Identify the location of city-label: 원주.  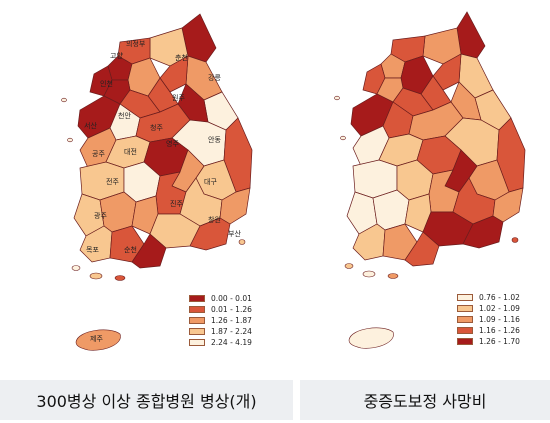
(178, 97).